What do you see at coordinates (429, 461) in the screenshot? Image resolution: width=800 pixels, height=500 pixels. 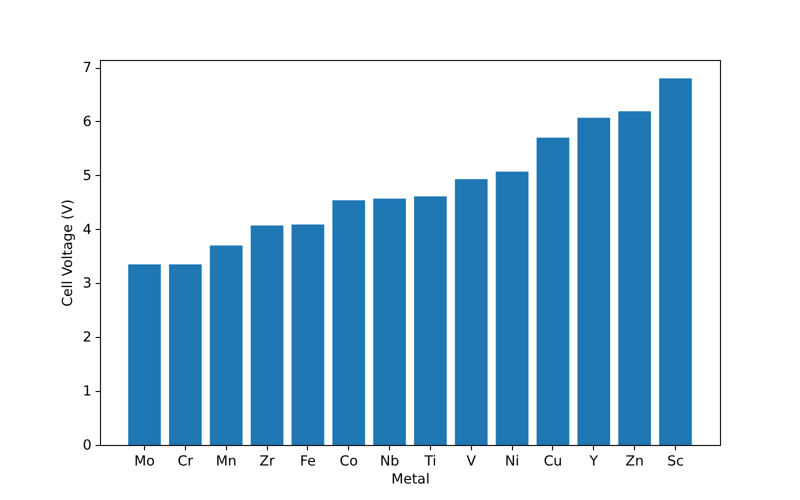 I see `x-tick-label: Ti` at bounding box center [429, 461].